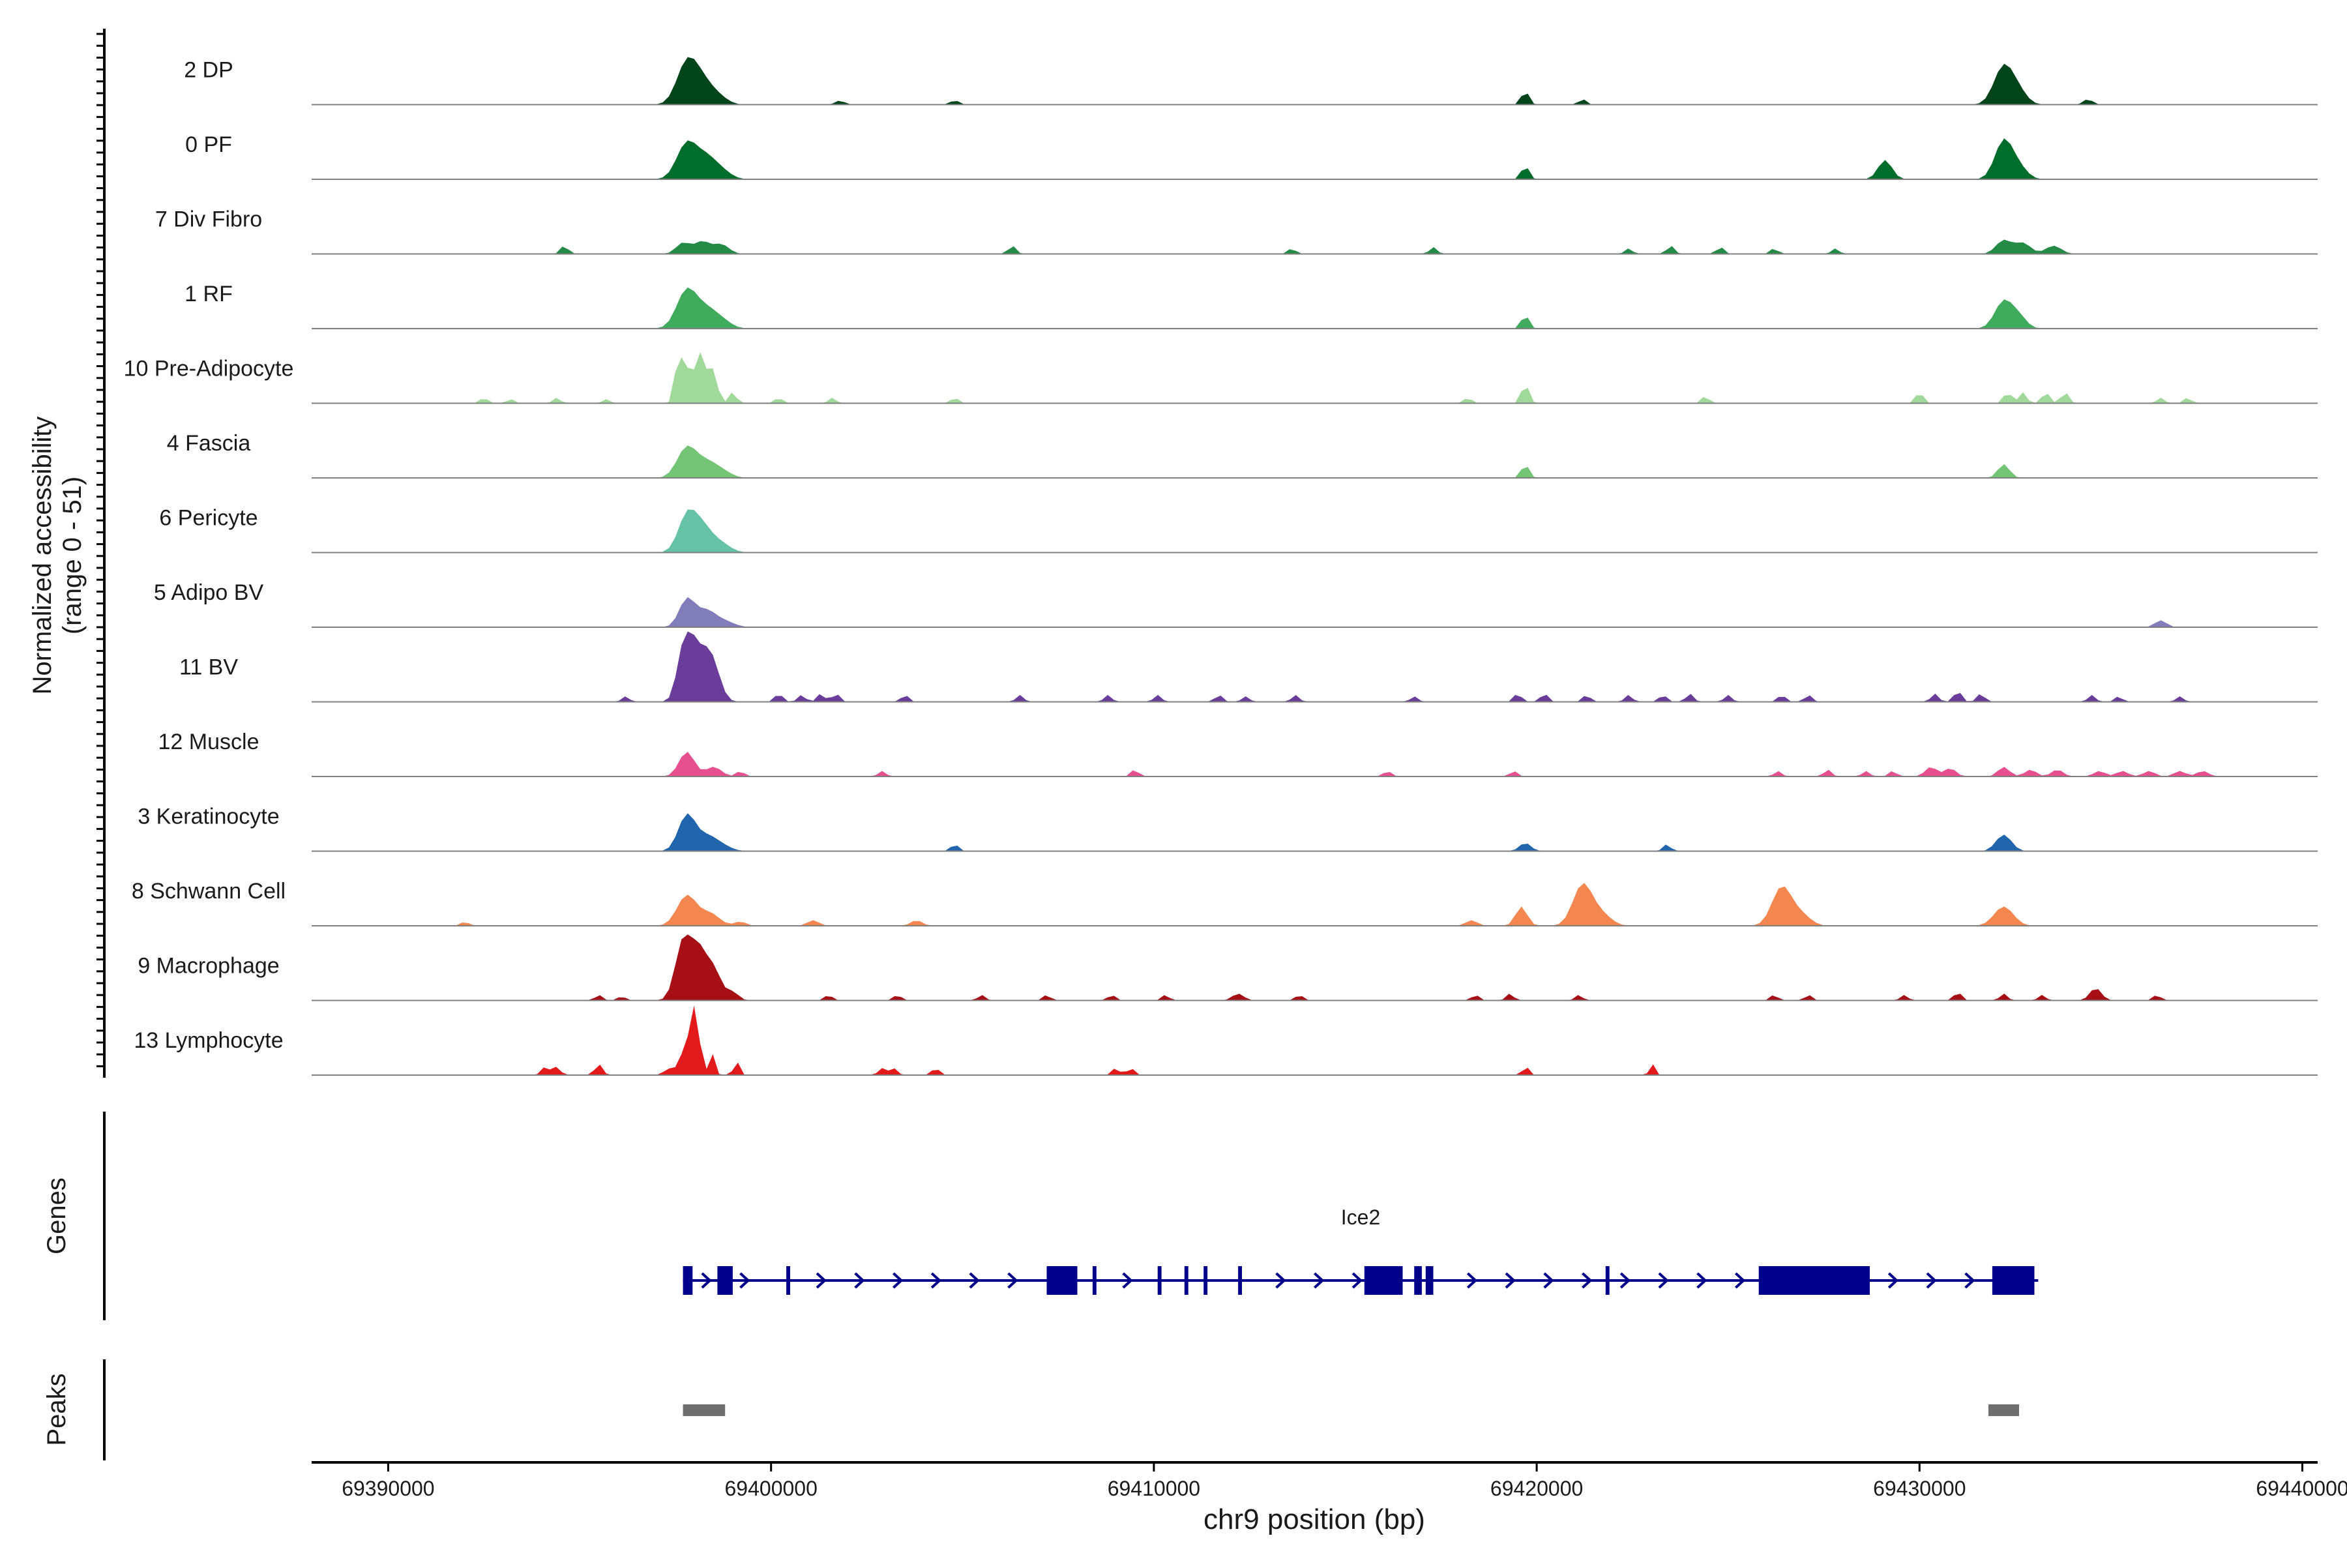 This screenshot has width=2347, height=1568. What do you see at coordinates (208, 668) in the screenshot?
I see `track-label: 11 BV` at bounding box center [208, 668].